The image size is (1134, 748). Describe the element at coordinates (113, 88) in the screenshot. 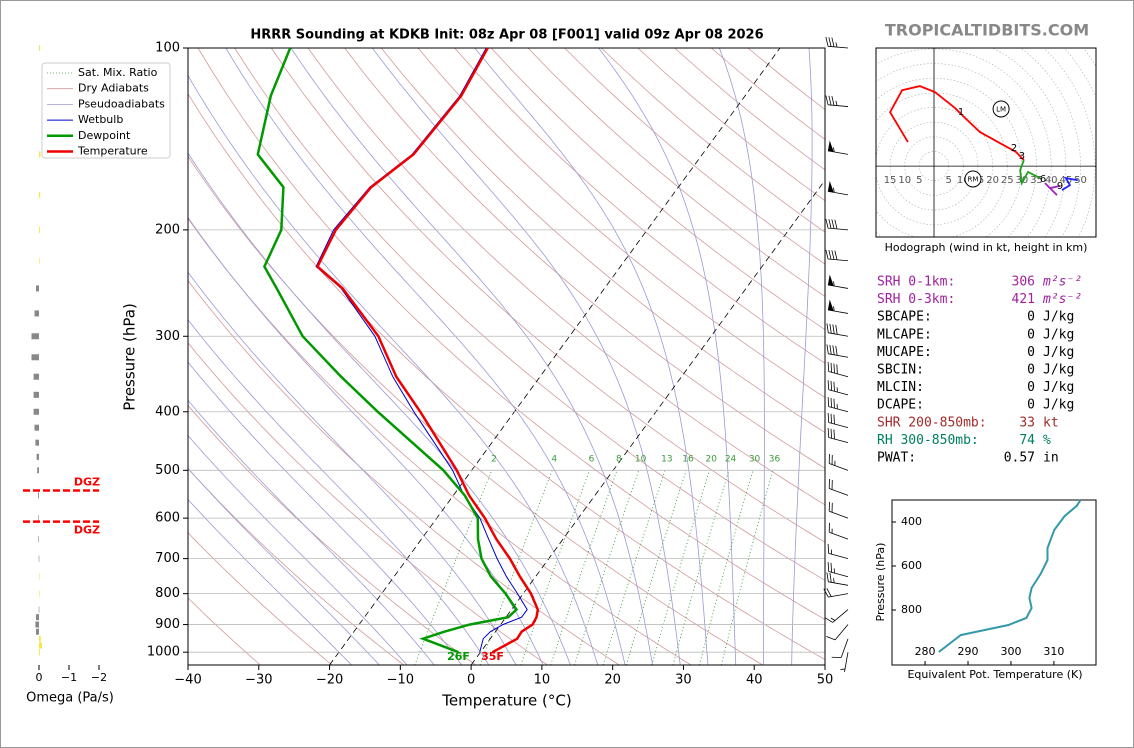

I see `legend-label: Dry Adiabats` at that location.